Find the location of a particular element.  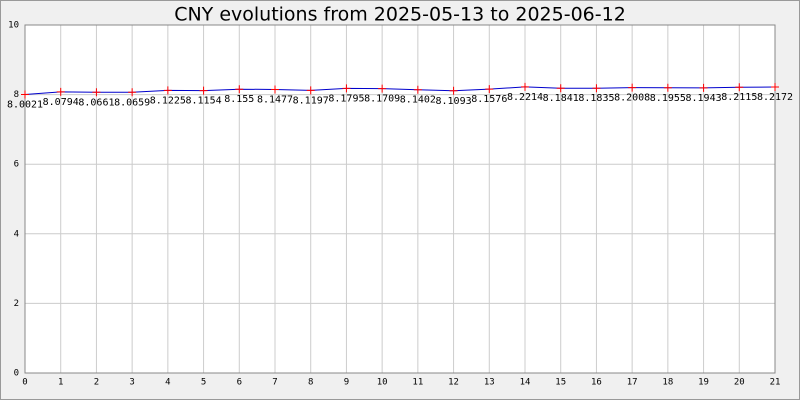

x-tick-label: 9 is located at coordinates (346, 383).